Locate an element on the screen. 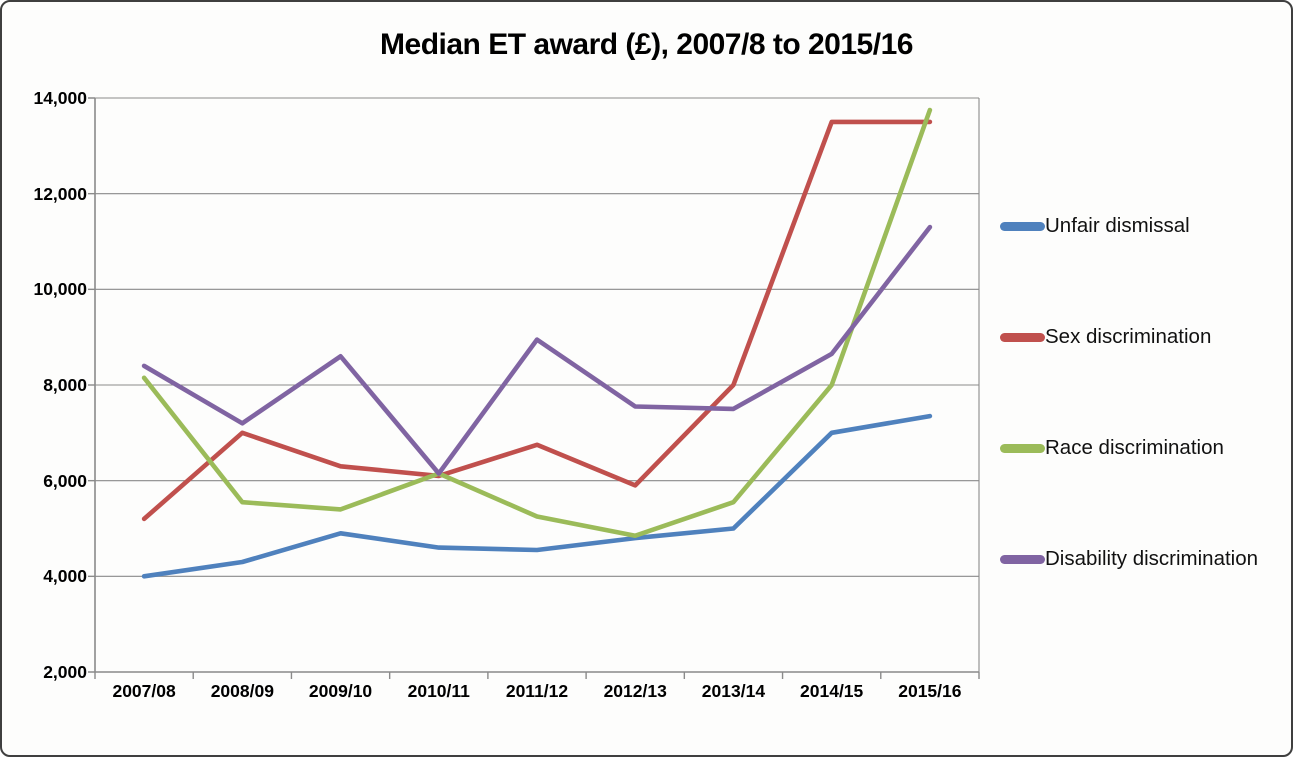  x-axis-label: 2013/14 is located at coordinates (733, 691).